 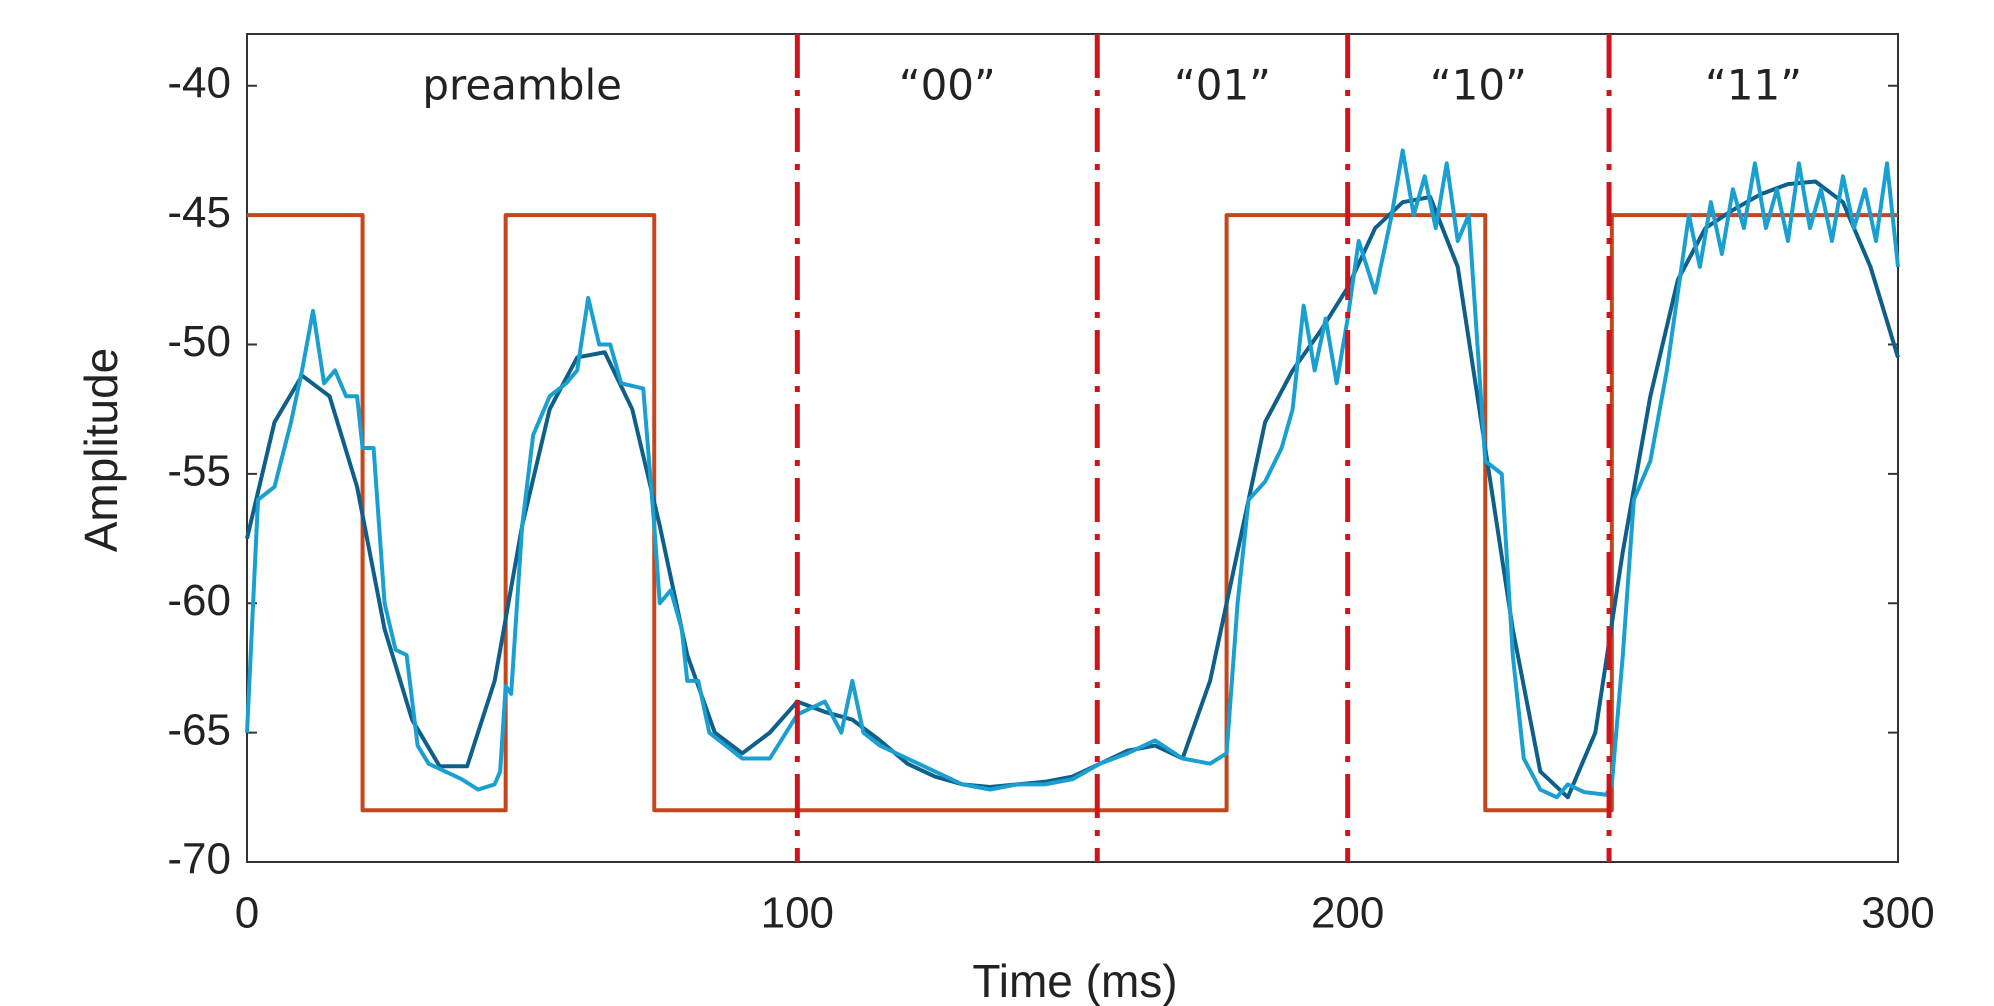 I want to click on y-tick-label: -70, so click(x=199, y=859).